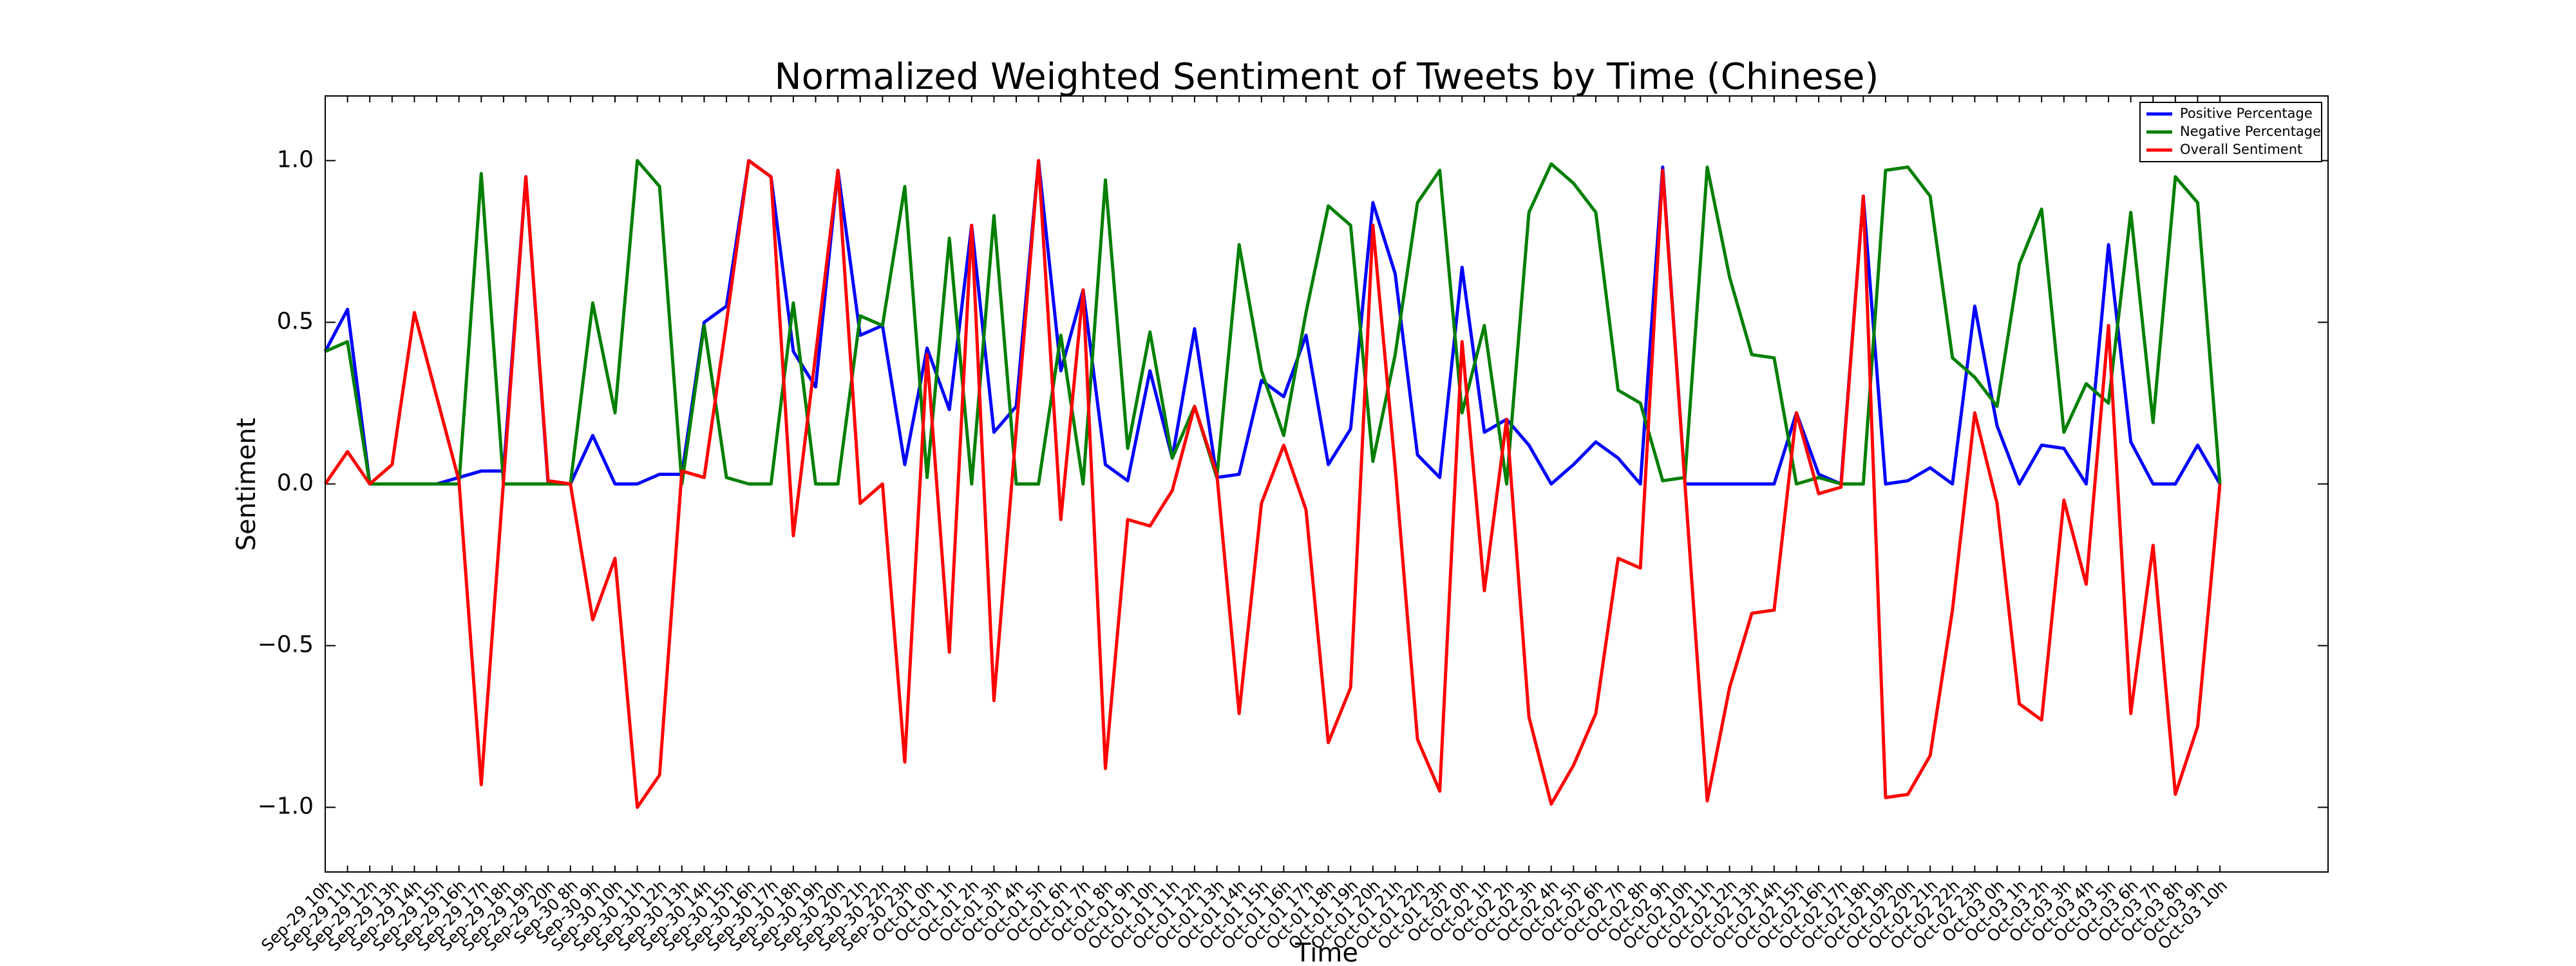  Describe the element at coordinates (286, 807) in the screenshot. I see `y-tick-label: −1.0` at that location.